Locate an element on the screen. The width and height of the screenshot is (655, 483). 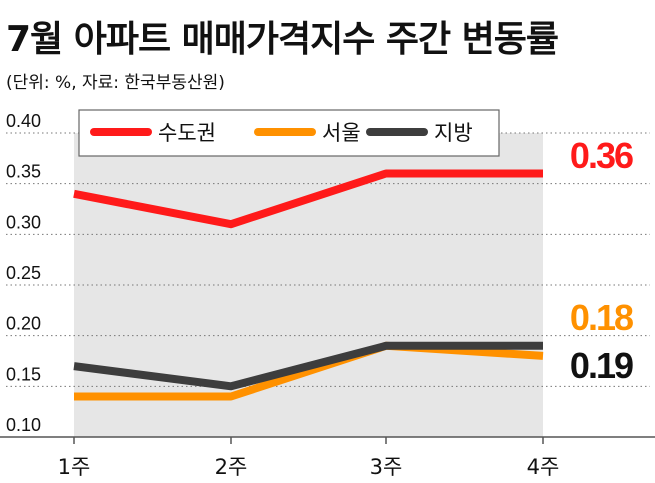
x-tick-label: 4주 is located at coordinates (543, 467).